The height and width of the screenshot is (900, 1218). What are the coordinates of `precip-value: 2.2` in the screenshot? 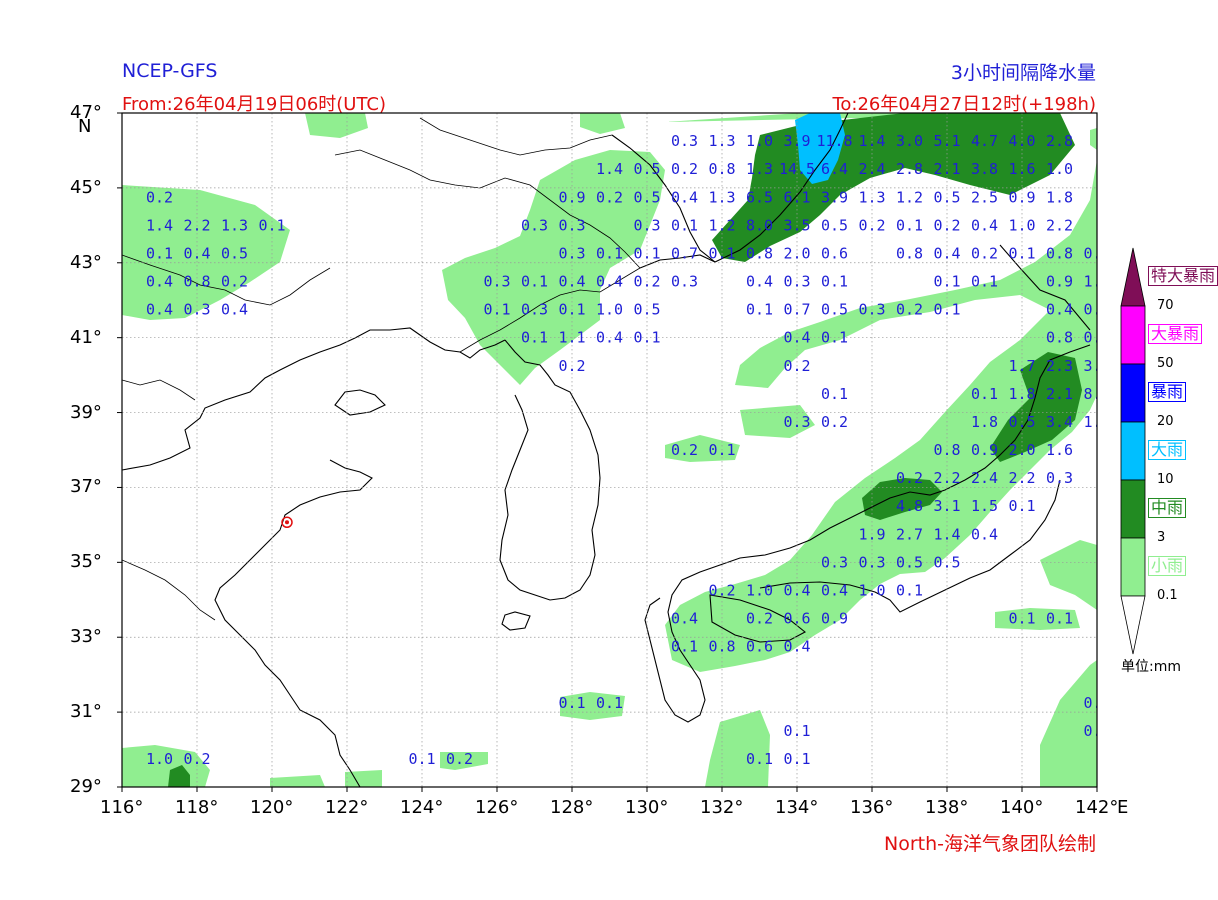 It's located at (946, 478).